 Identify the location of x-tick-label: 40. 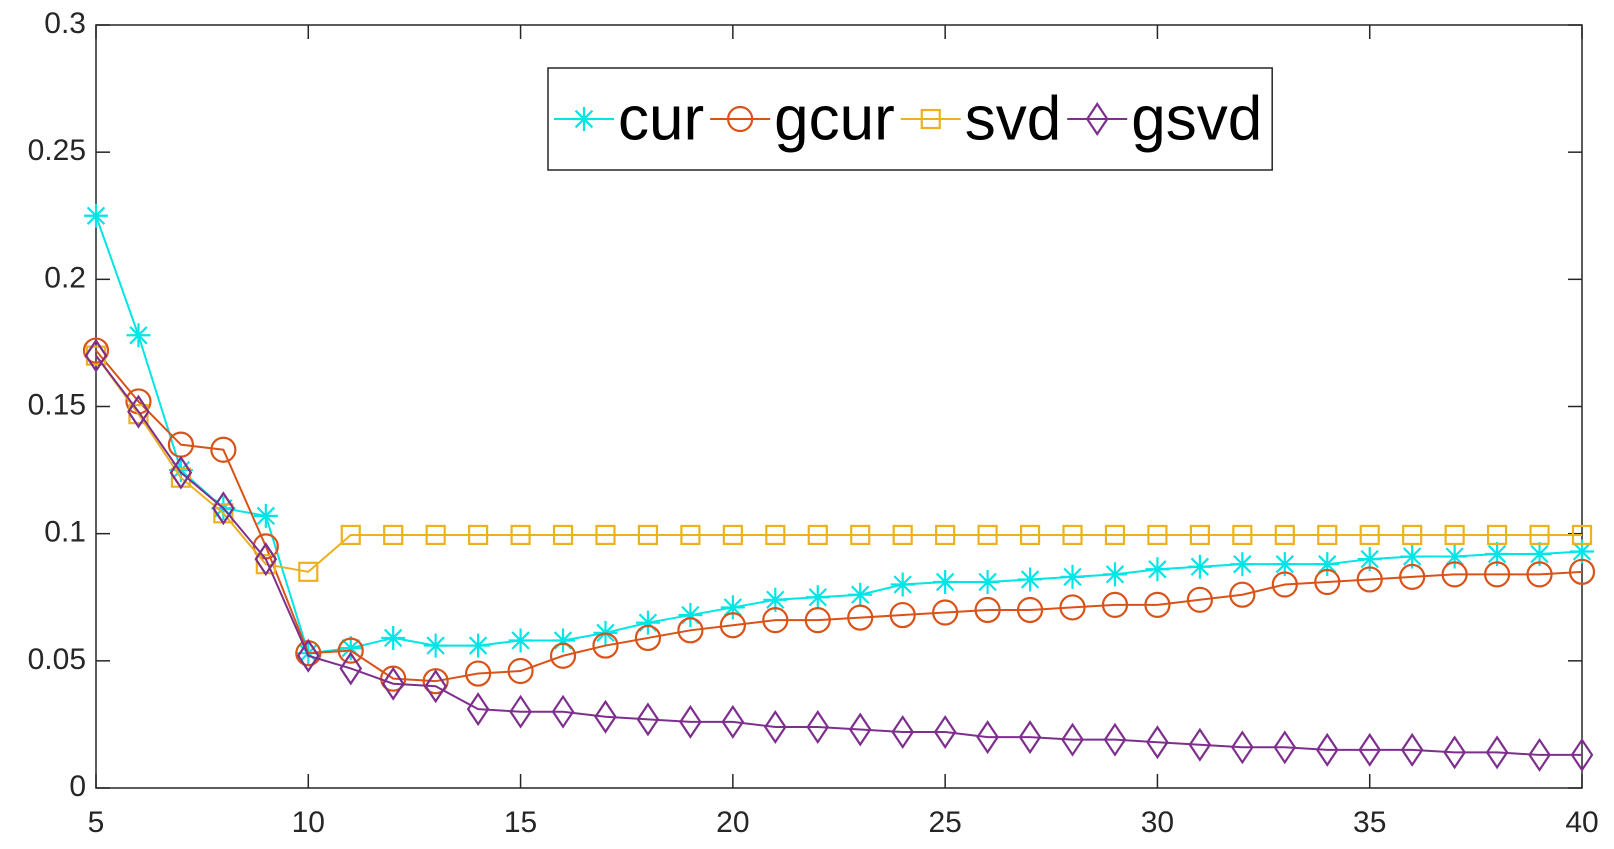
(1581, 822).